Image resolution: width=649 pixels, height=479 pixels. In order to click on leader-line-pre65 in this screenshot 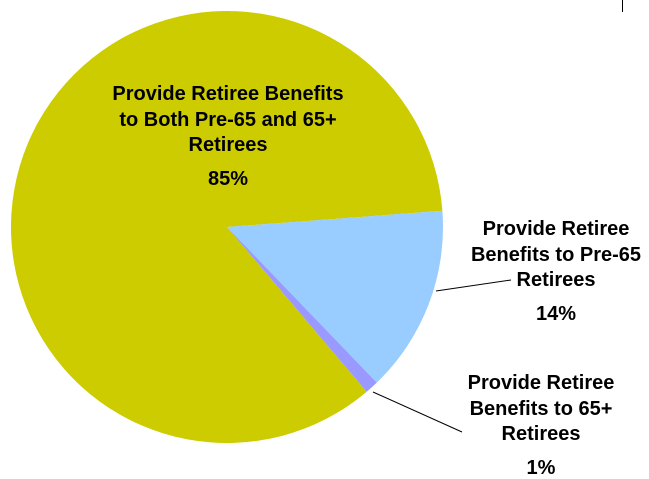, I will do `click(473, 285)`.